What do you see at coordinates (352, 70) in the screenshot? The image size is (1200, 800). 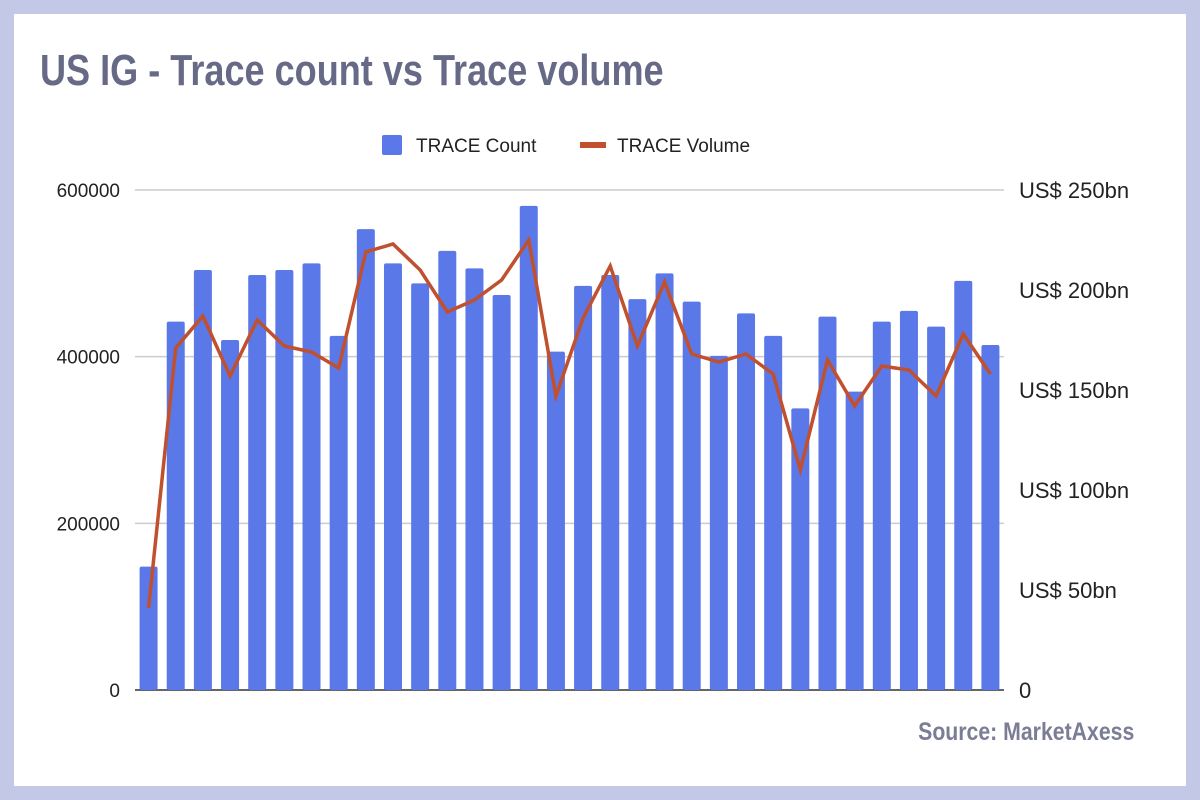 I see `chart-title: US IG - Trace count vs Trace volume` at bounding box center [352, 70].